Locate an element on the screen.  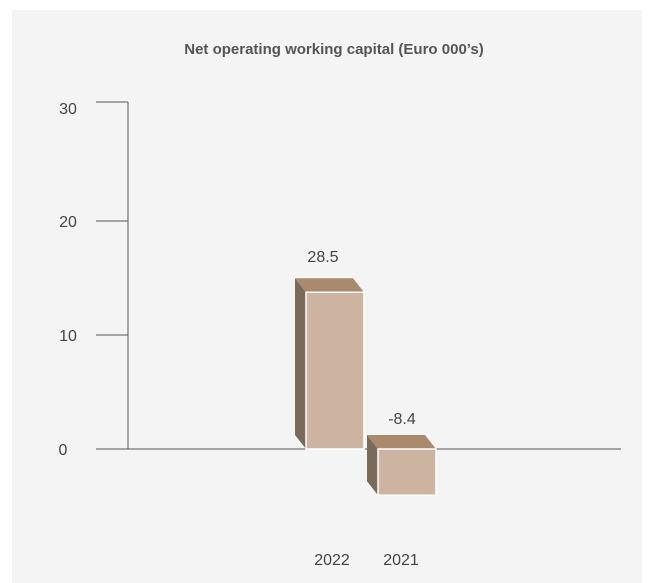
bar-top-2022 is located at coordinates (329, 285).